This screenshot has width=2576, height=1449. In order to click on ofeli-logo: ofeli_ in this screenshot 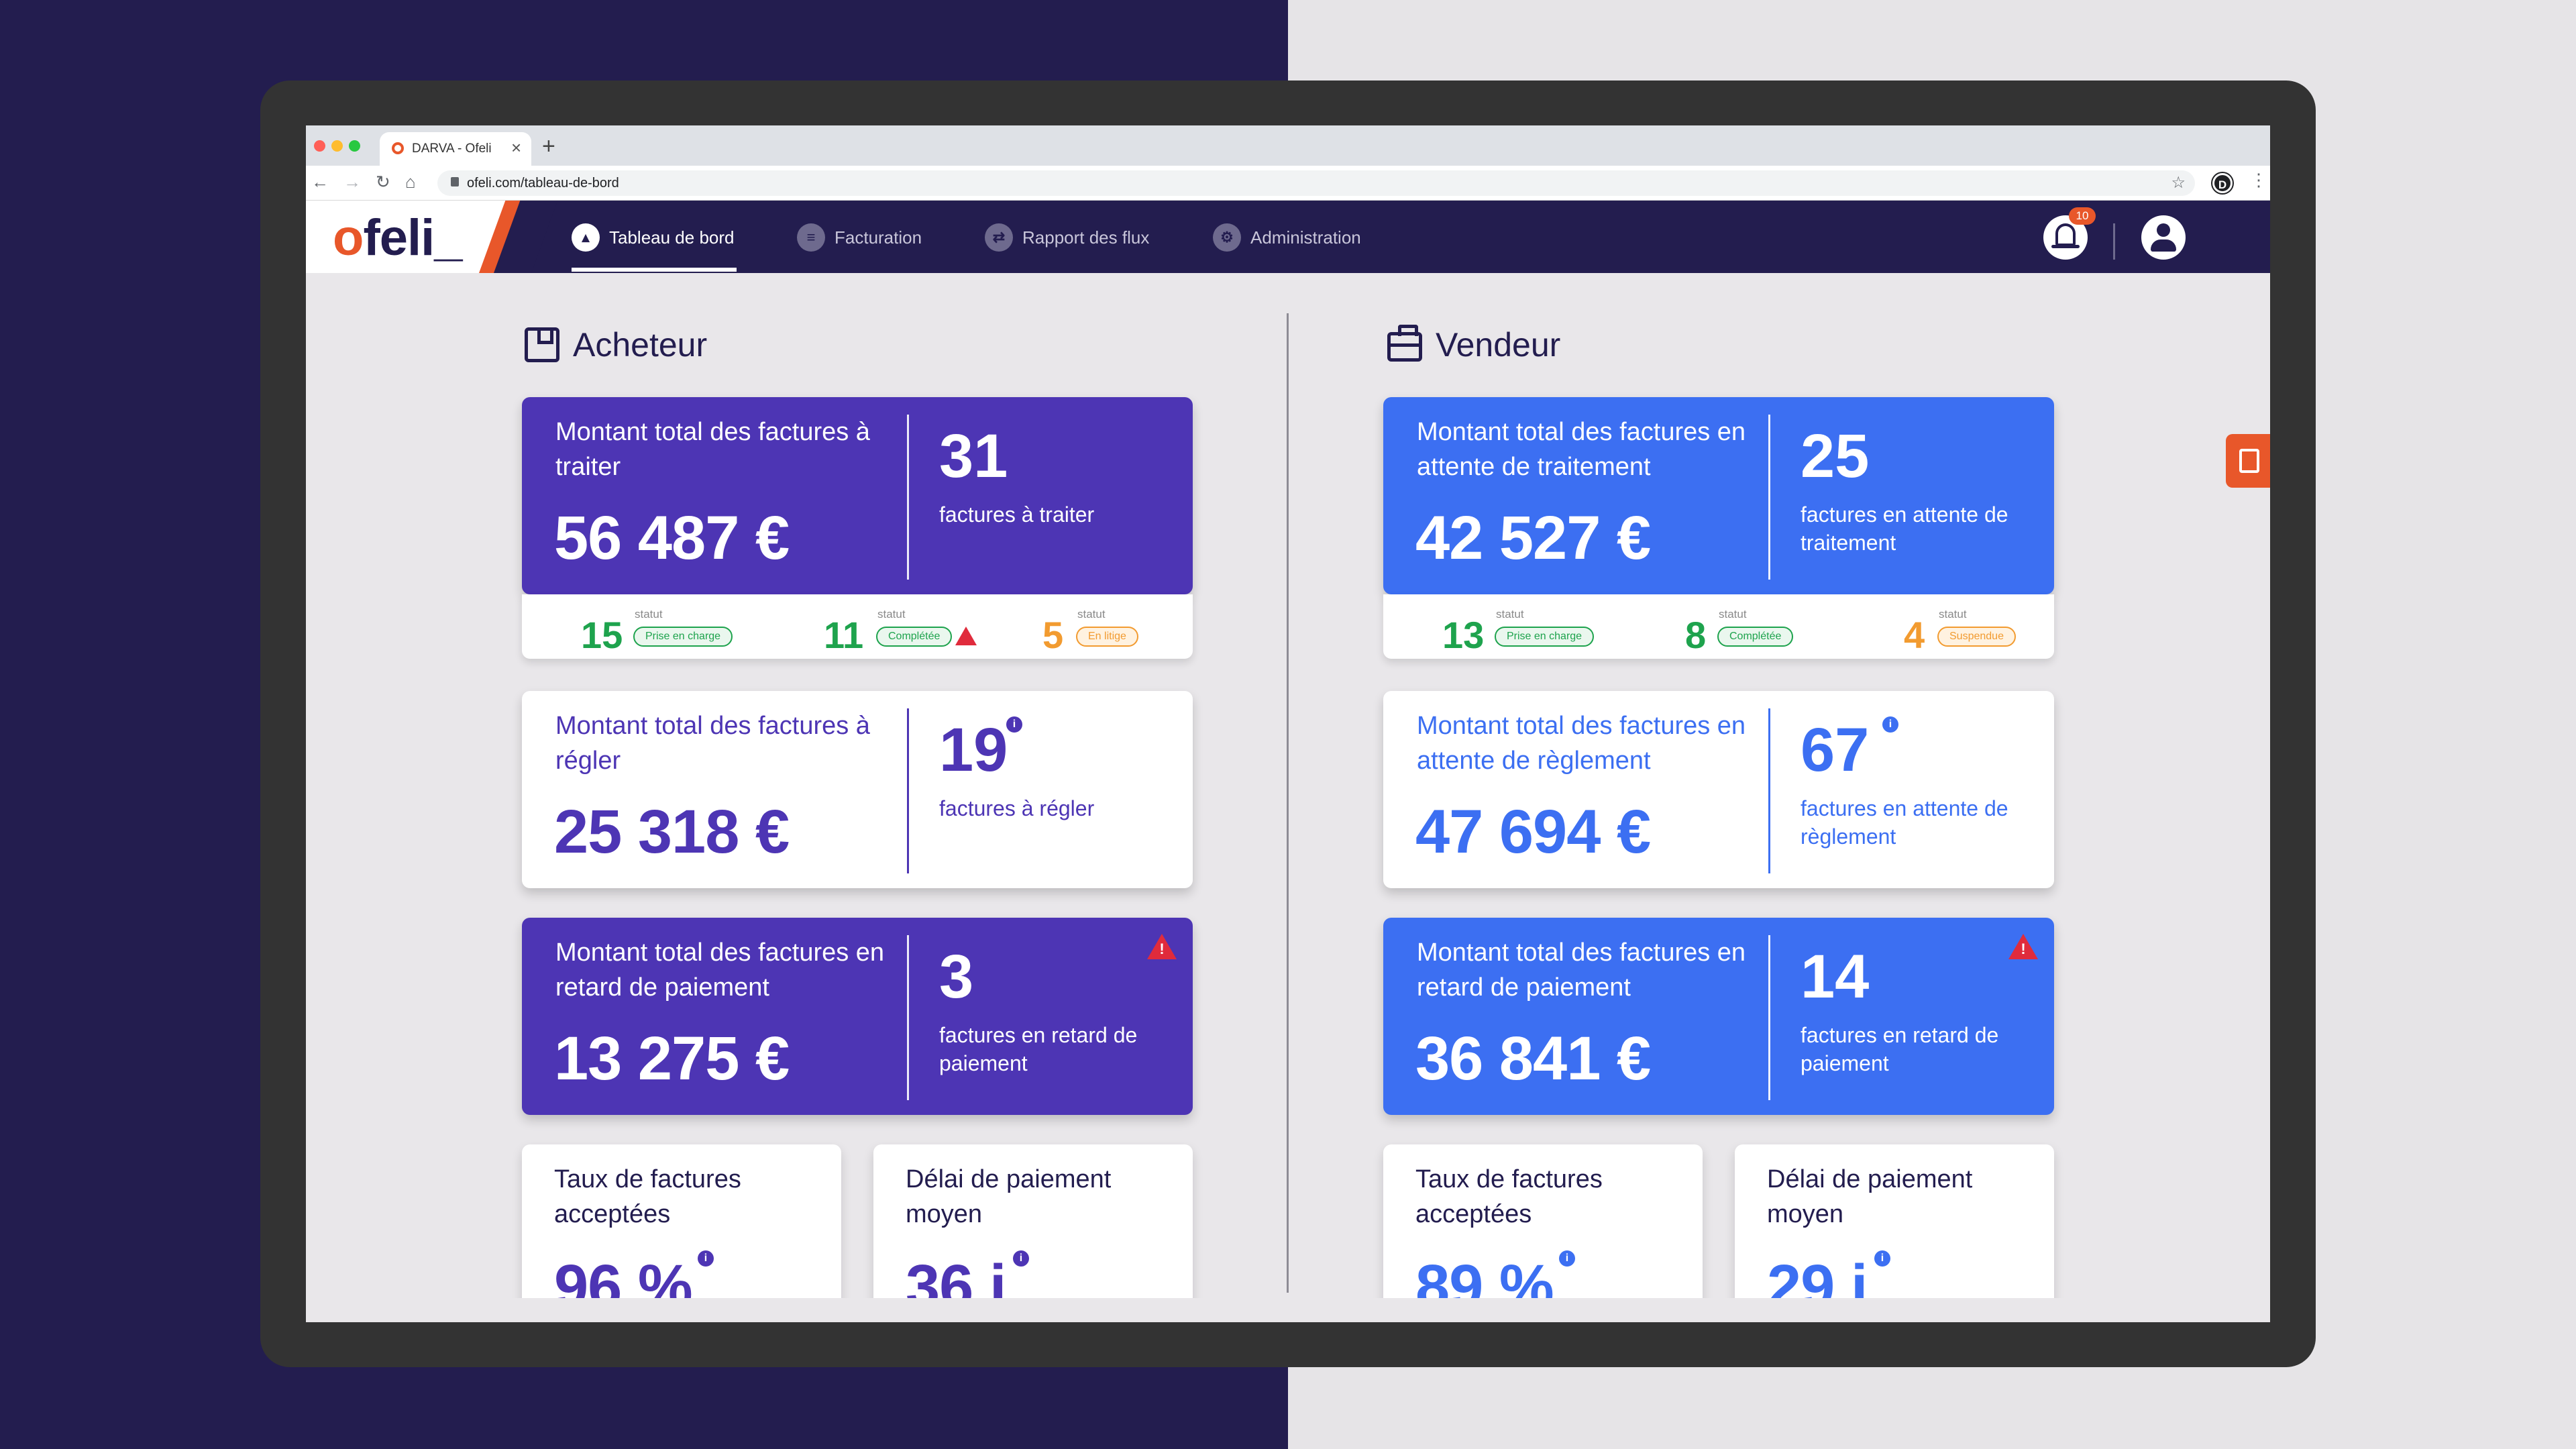, I will do `click(398, 238)`.